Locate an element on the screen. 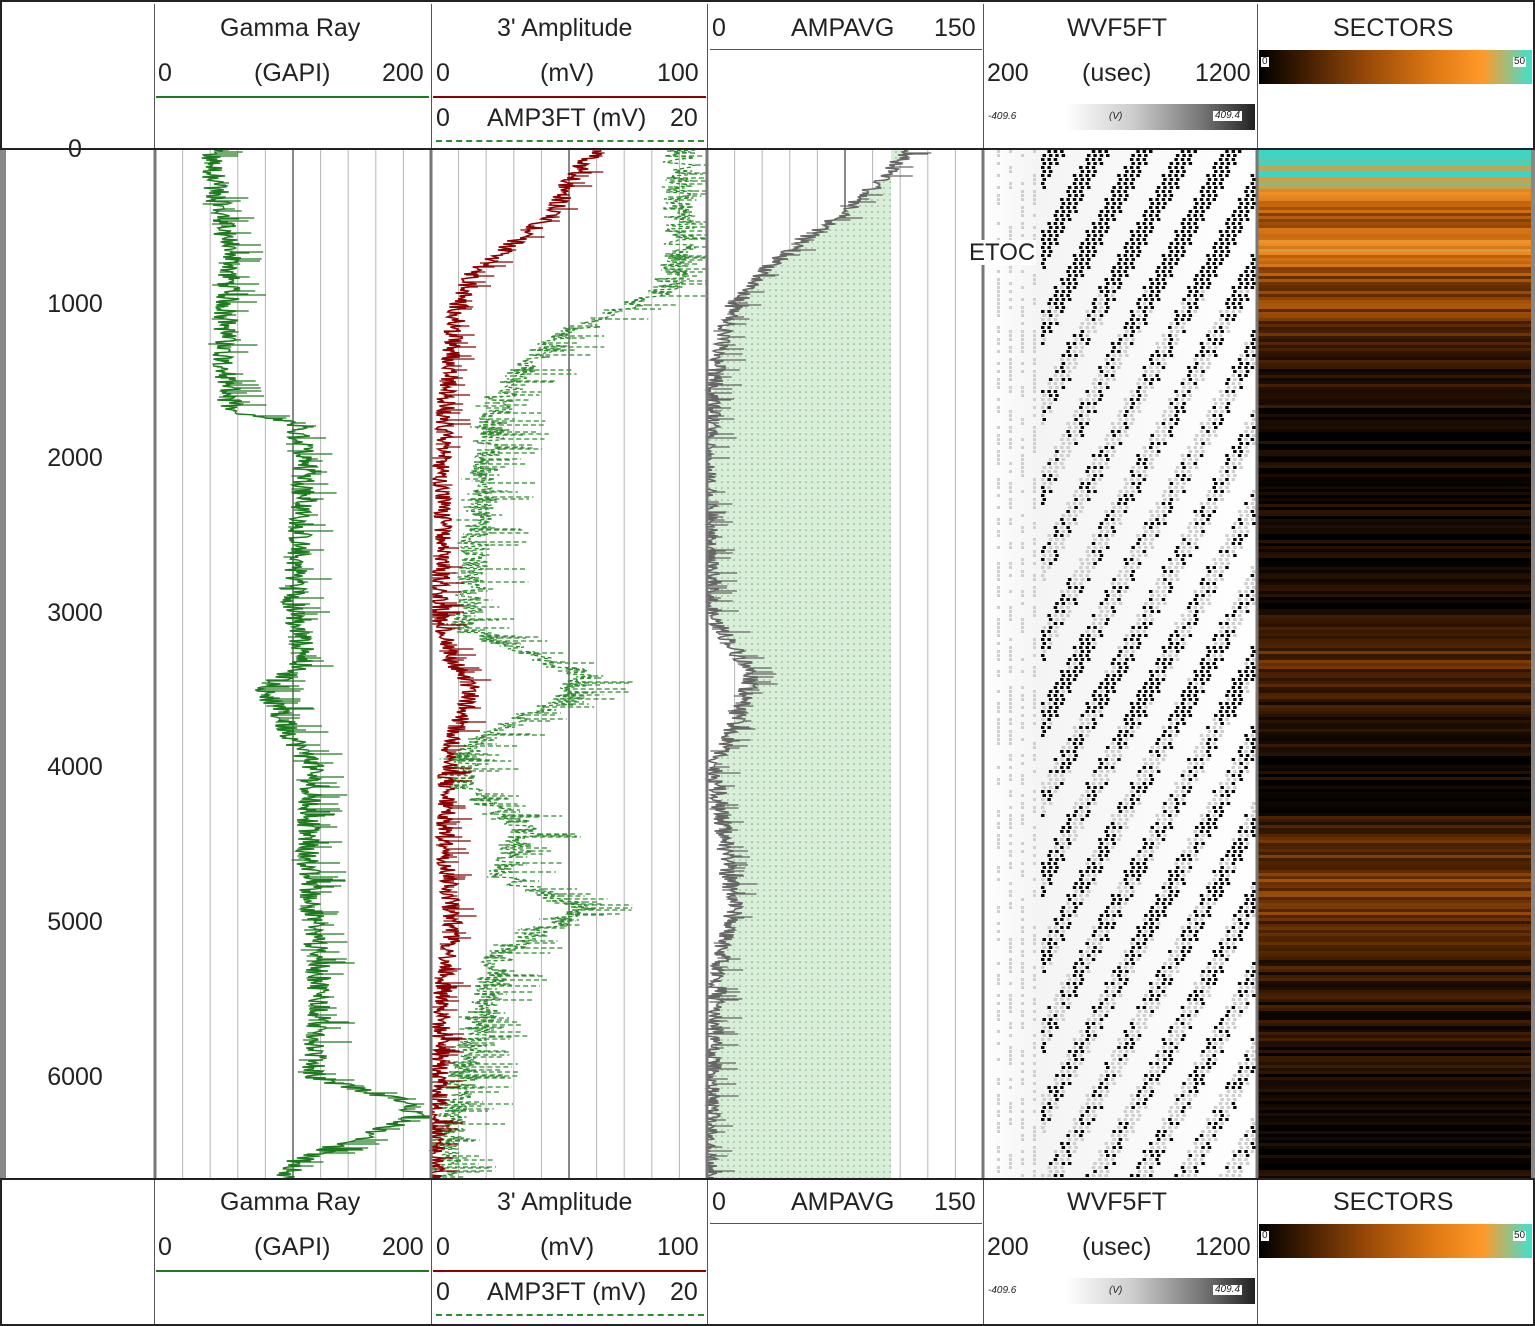 The image size is (1535, 1326). sectors-image is located at coordinates (1396, 664).